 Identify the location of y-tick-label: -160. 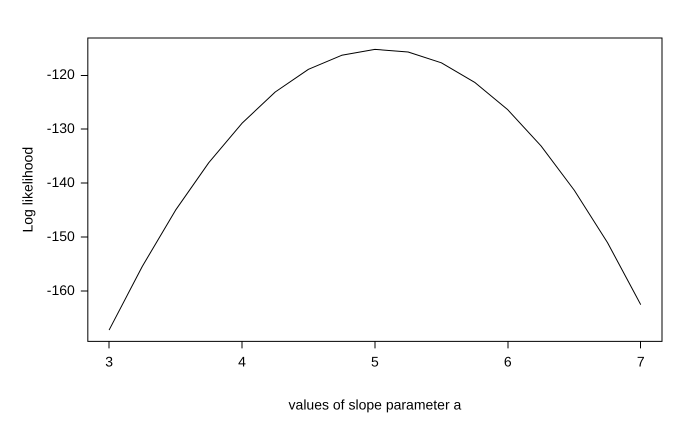
(61, 290).